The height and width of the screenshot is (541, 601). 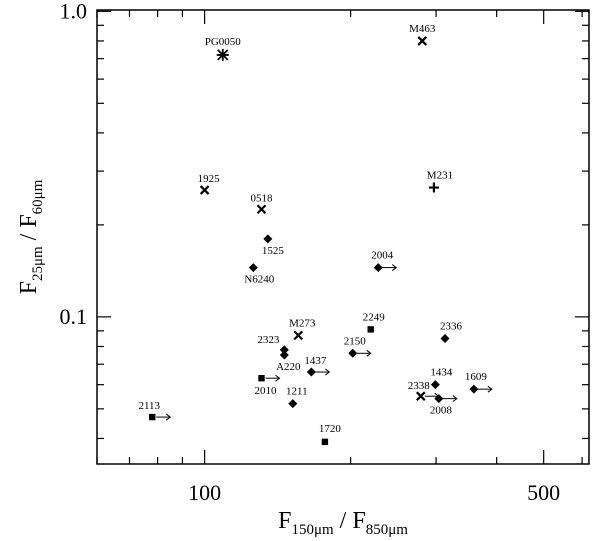 What do you see at coordinates (476, 377) in the screenshot?
I see `point-label-1609: 1609` at bounding box center [476, 377].